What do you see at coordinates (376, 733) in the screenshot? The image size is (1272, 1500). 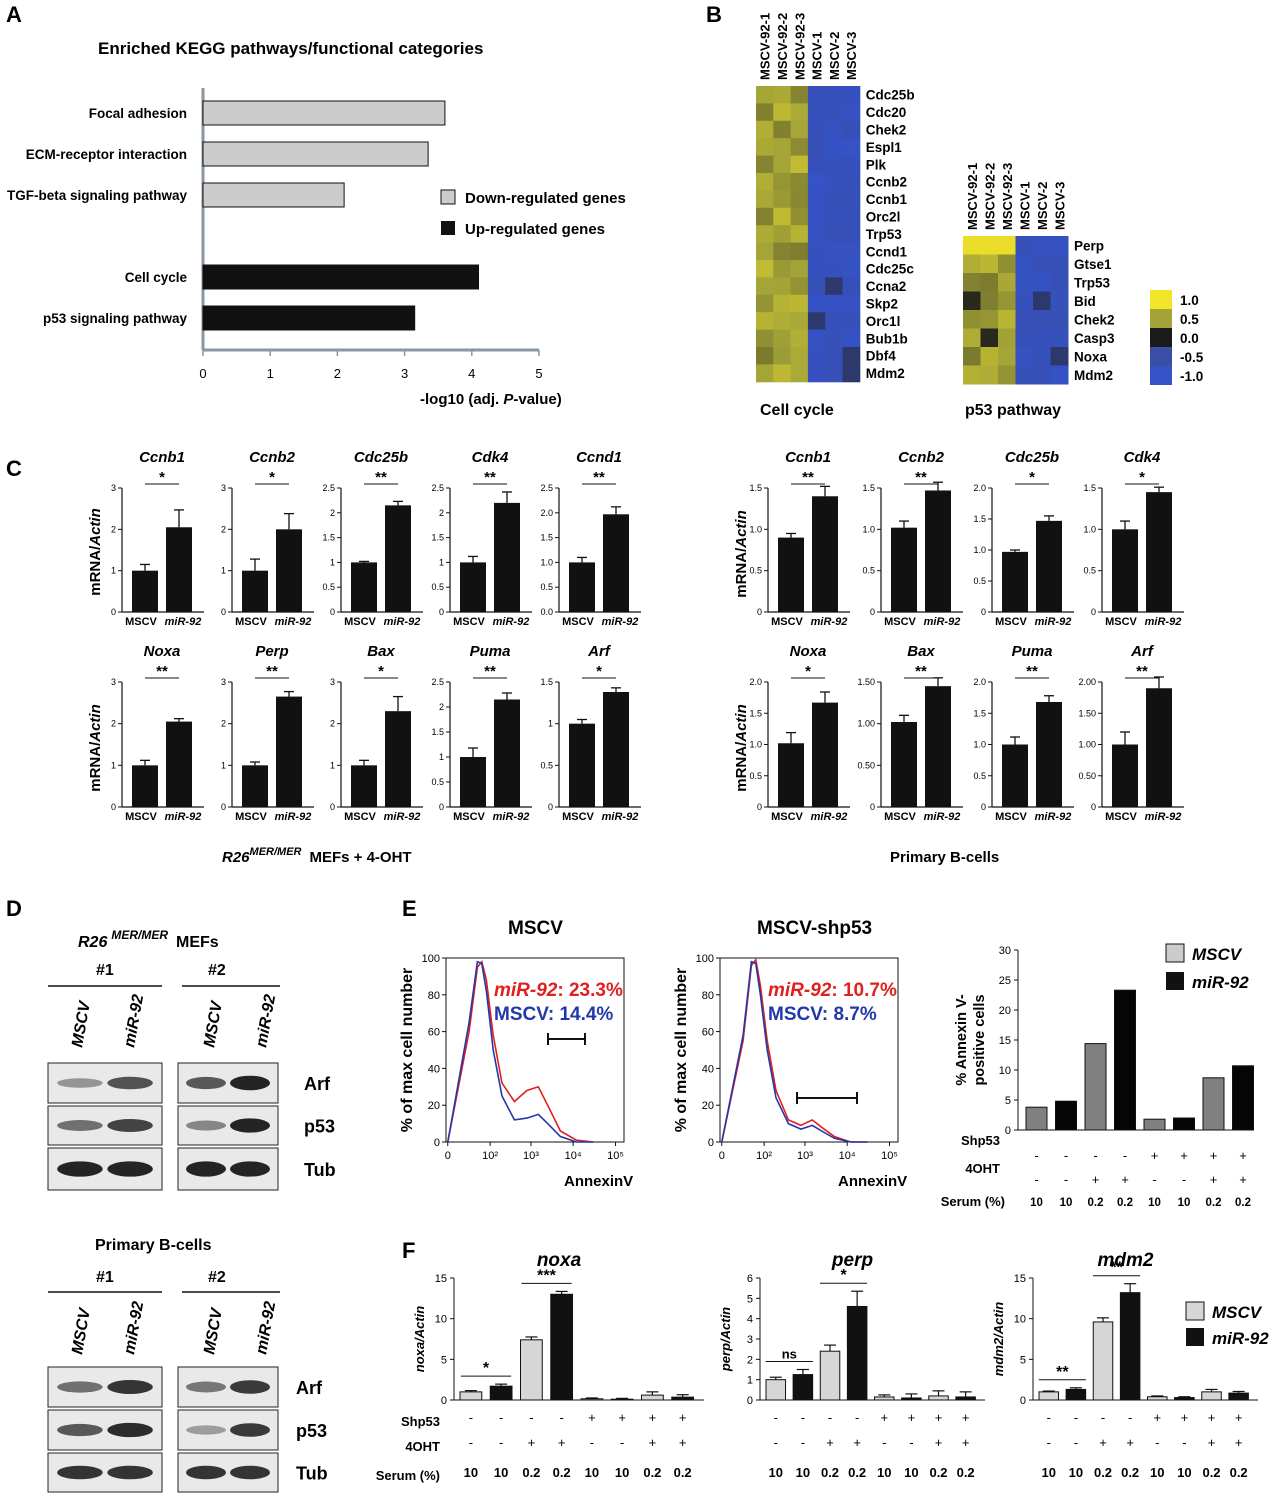 I see `mini-chart-c-mef-bax: Bax 0 1 2 3 MSCV miR-92 *` at bounding box center [376, 733].